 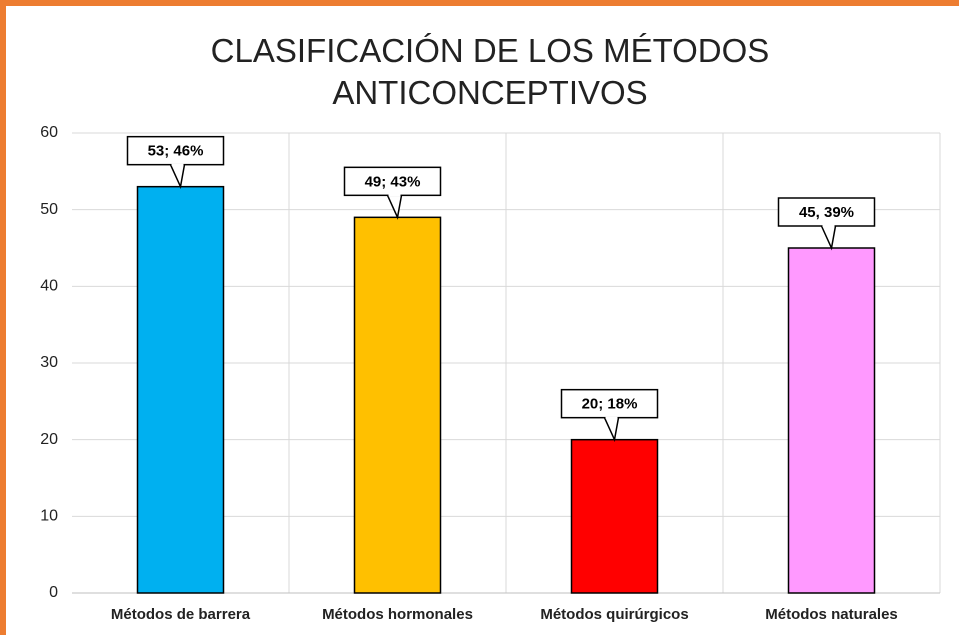 What do you see at coordinates (49, 286) in the screenshot?
I see `y-tick-label: 40` at bounding box center [49, 286].